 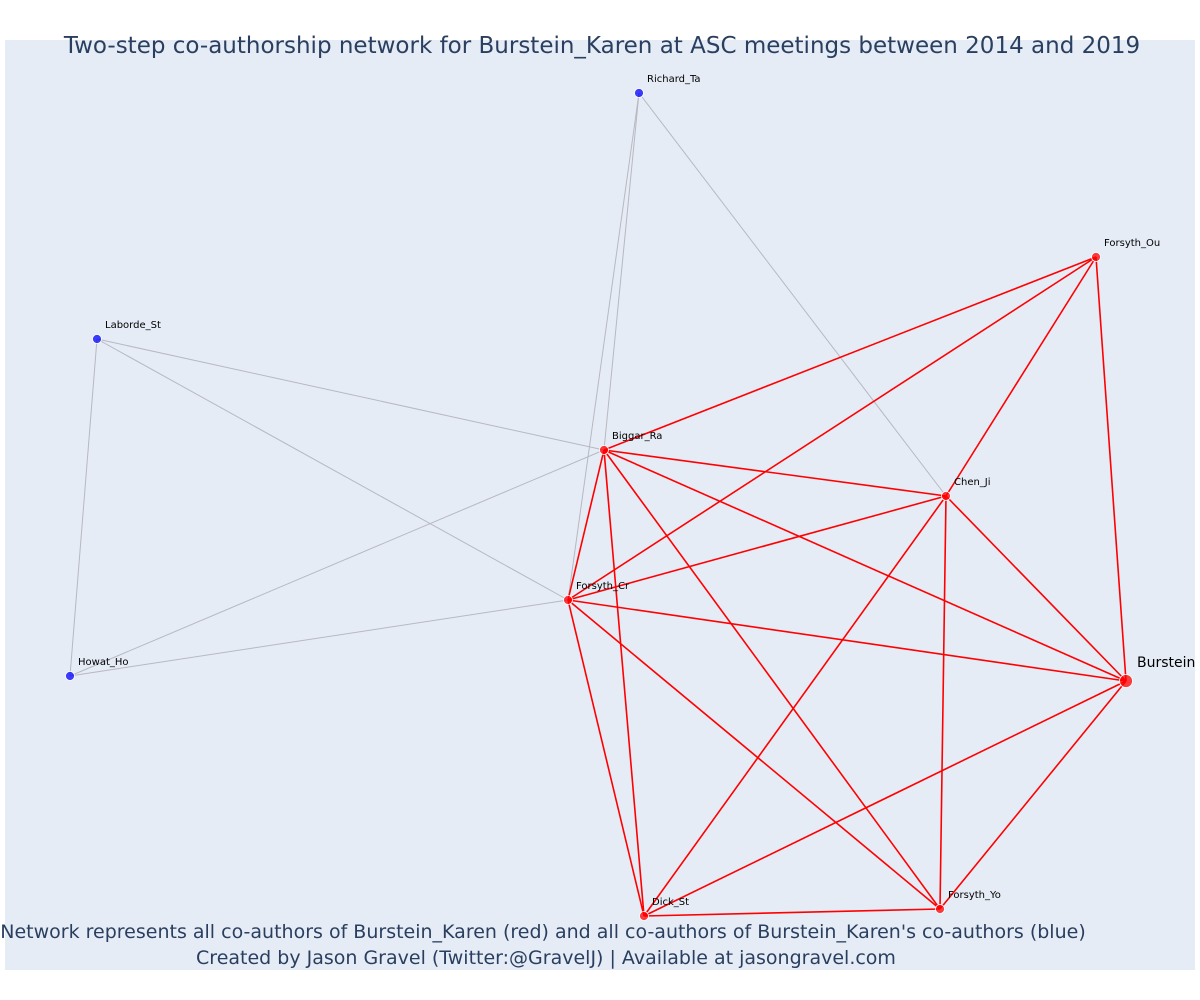 I want to click on edge-Richard_Ta-Biggar_Ra, so click(x=621, y=271).